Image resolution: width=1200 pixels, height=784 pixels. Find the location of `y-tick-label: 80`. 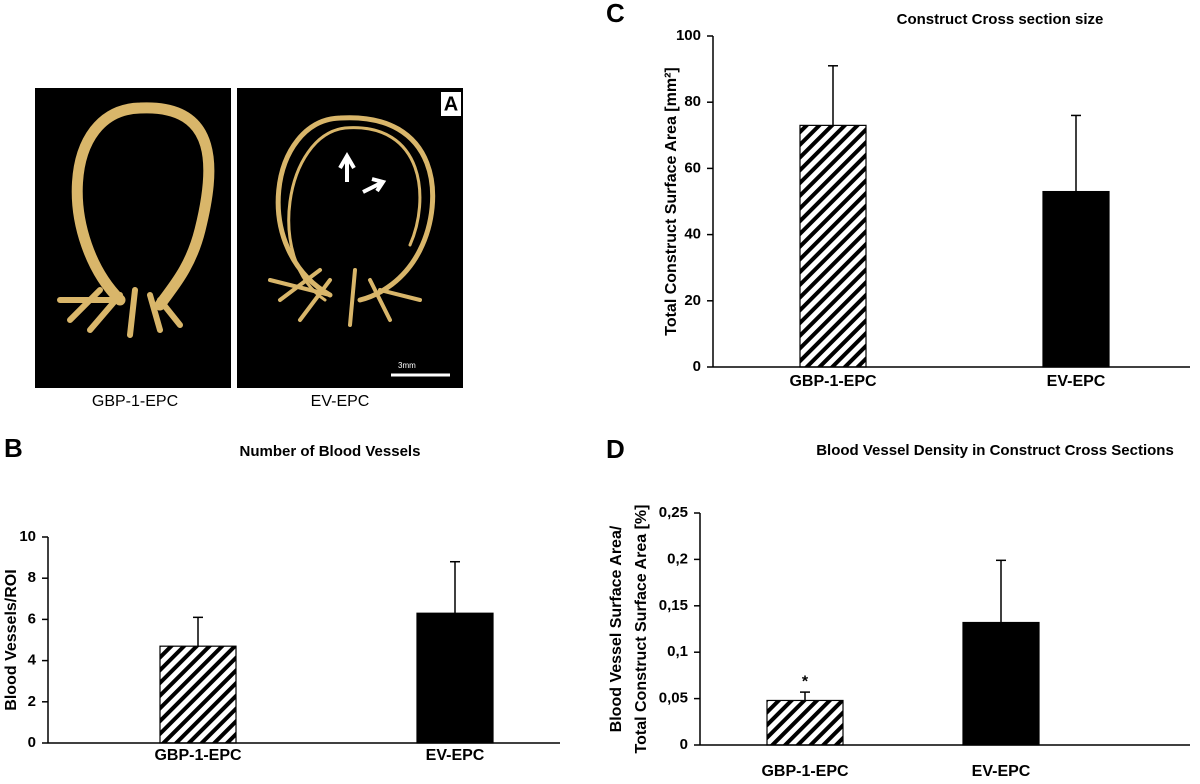

y-tick-label: 80 is located at coordinates (692, 101).